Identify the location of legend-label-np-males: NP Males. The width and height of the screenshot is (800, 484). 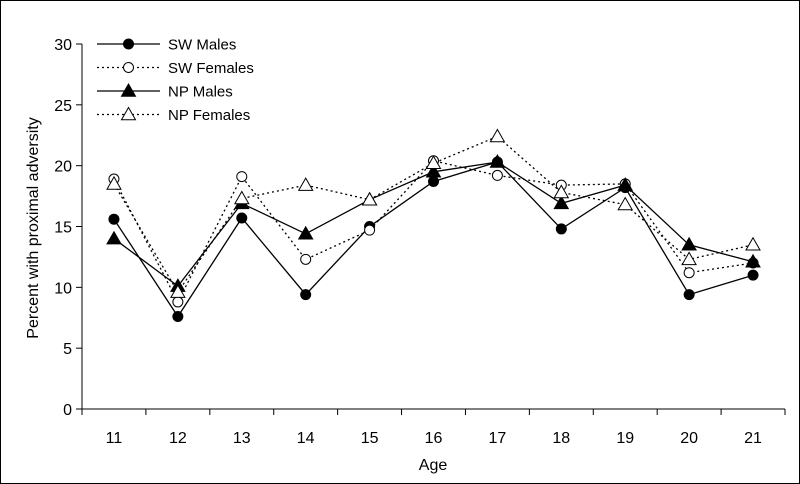
(200, 92).